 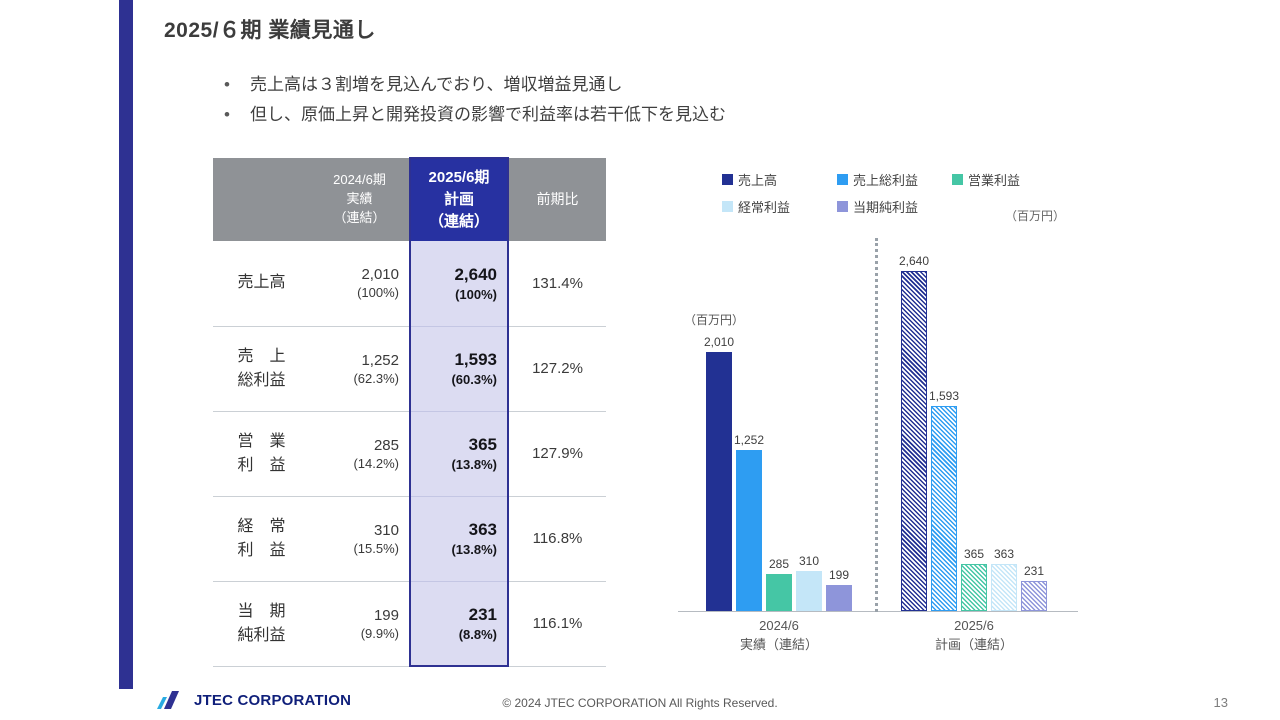 I want to click on company-logo: JTEC CORPORATION, so click(x=254, y=700).